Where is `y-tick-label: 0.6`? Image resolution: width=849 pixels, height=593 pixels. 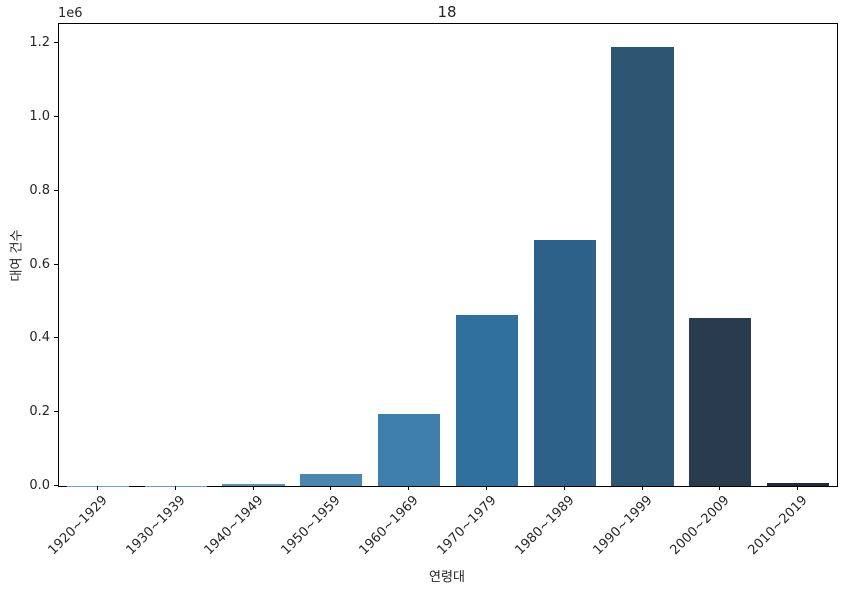 y-tick-label: 0.6 is located at coordinates (39, 264).